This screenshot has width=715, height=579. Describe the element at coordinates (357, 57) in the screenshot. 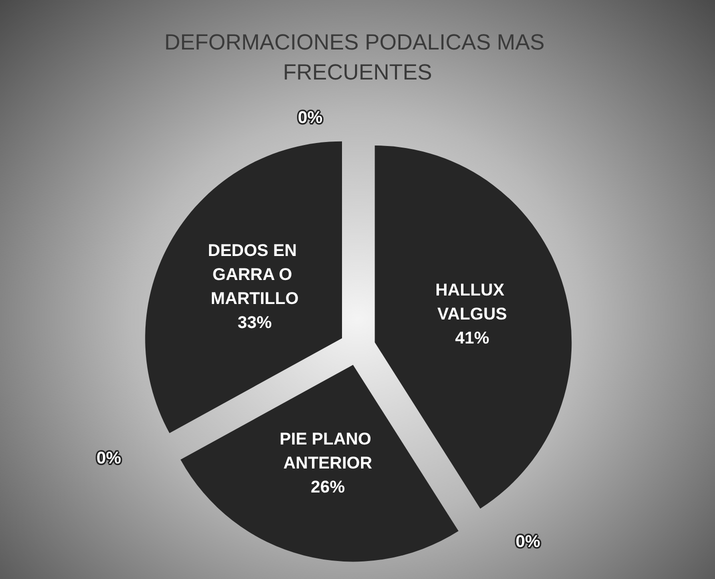

I see `chart-title: DEFORMACIONES PODALICAS MAS FRECUENTES` at that location.